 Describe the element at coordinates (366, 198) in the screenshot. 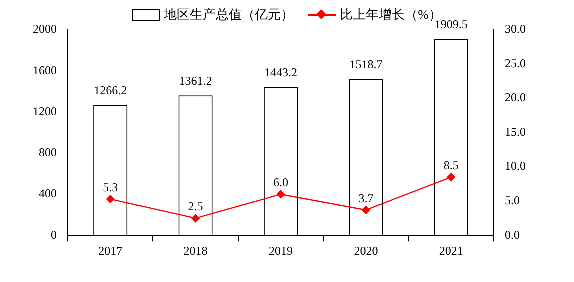

I see `text: 3.7` at that location.